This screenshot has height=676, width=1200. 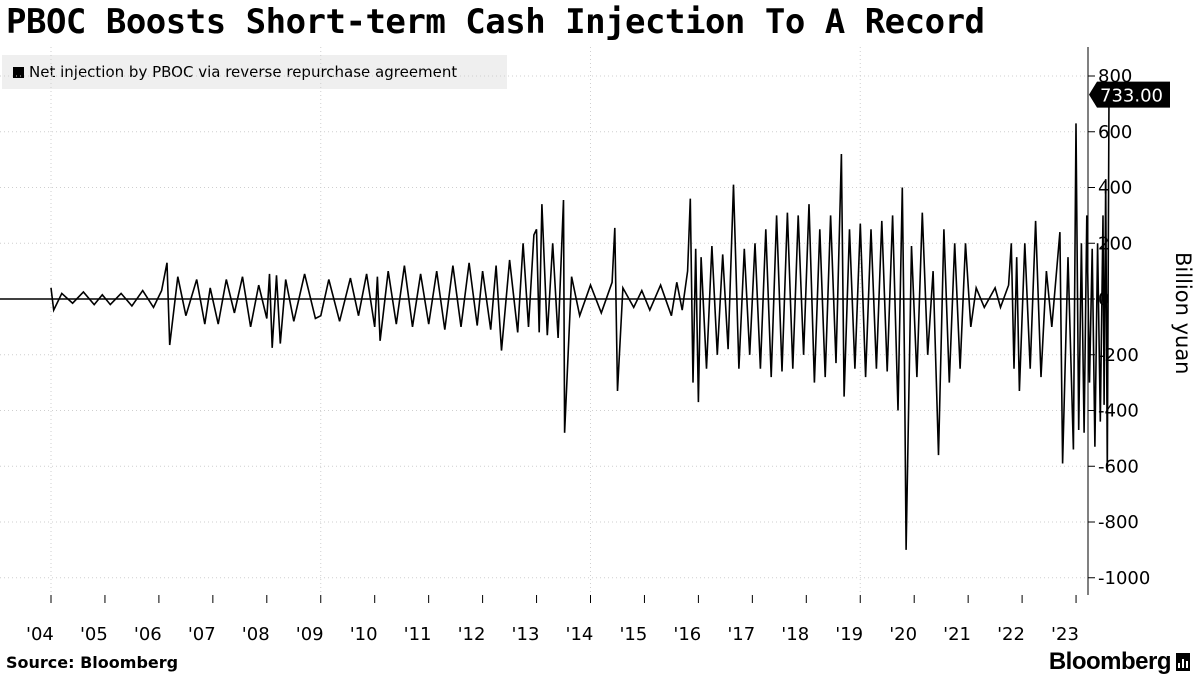 What do you see at coordinates (472, 634) in the screenshot?
I see `x-tick-label: '12` at bounding box center [472, 634].